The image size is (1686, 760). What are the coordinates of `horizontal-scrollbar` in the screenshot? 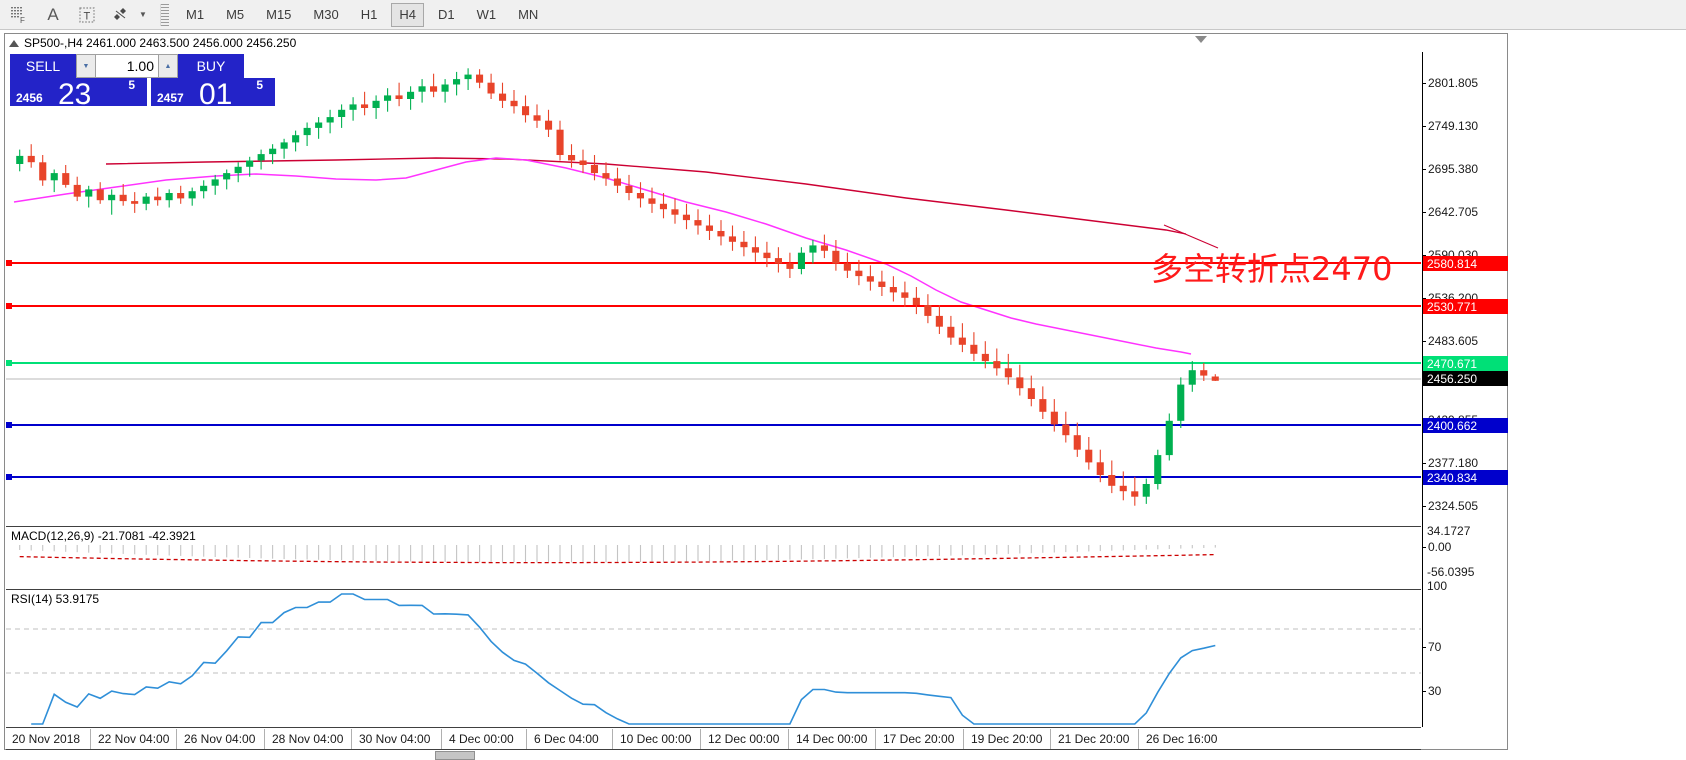 It's located at (713, 755).